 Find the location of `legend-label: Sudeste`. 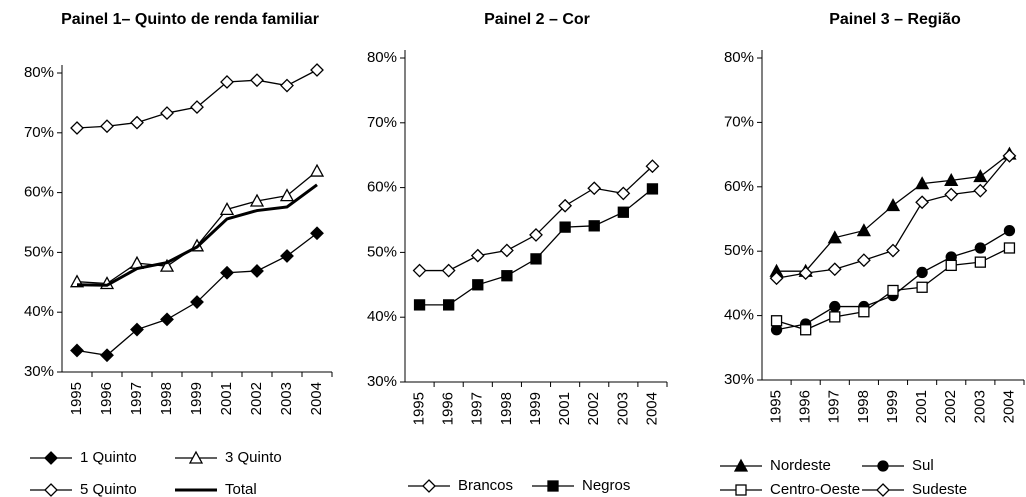

legend-label: Sudeste is located at coordinates (939, 489).